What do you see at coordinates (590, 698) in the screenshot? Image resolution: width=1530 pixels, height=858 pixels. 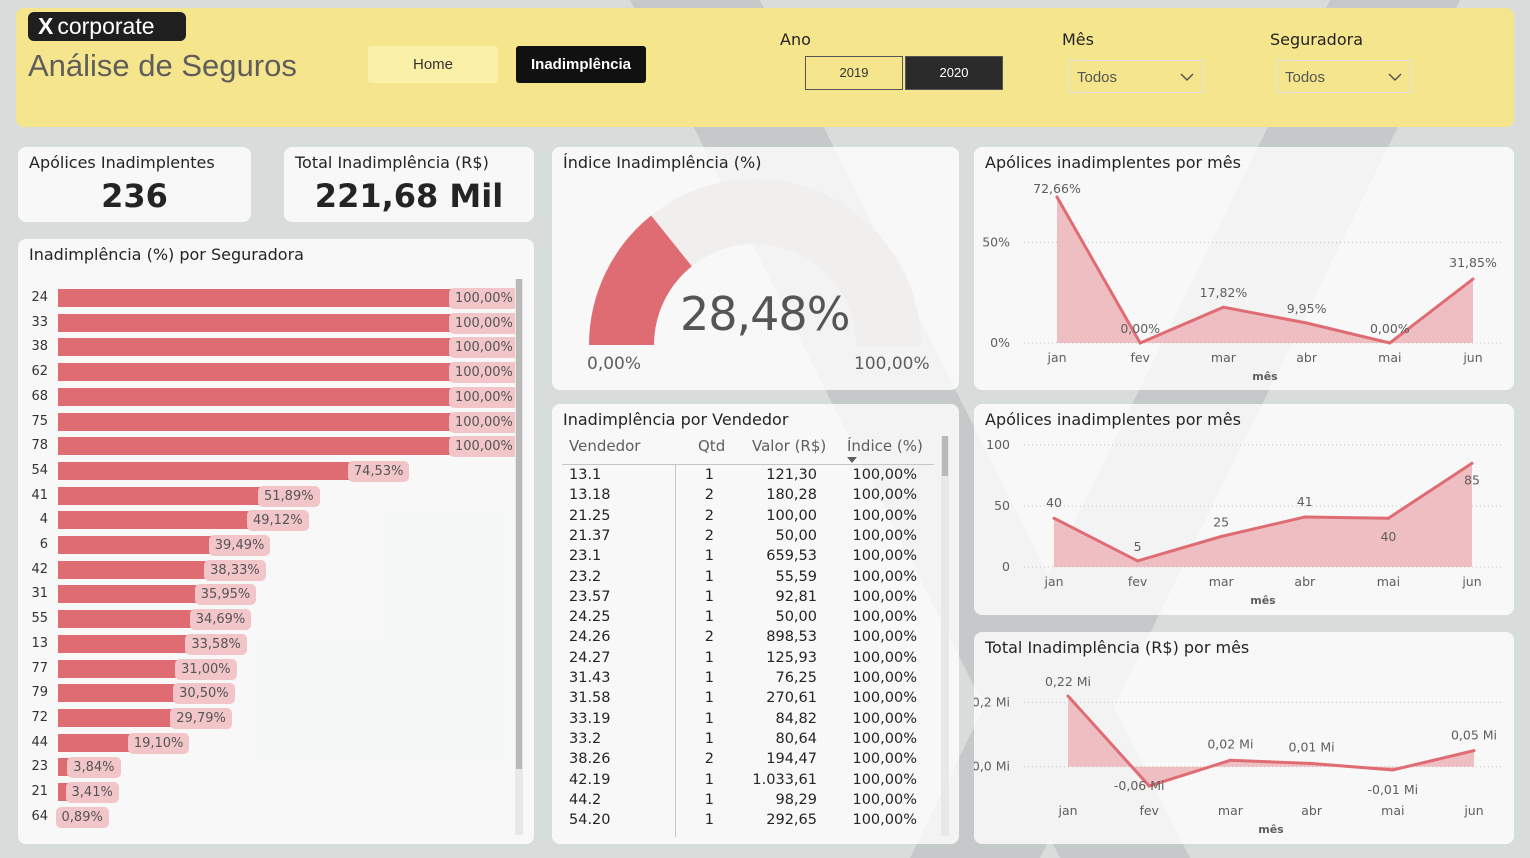 I see `table-cell-vendedor: 31.58` at bounding box center [590, 698].